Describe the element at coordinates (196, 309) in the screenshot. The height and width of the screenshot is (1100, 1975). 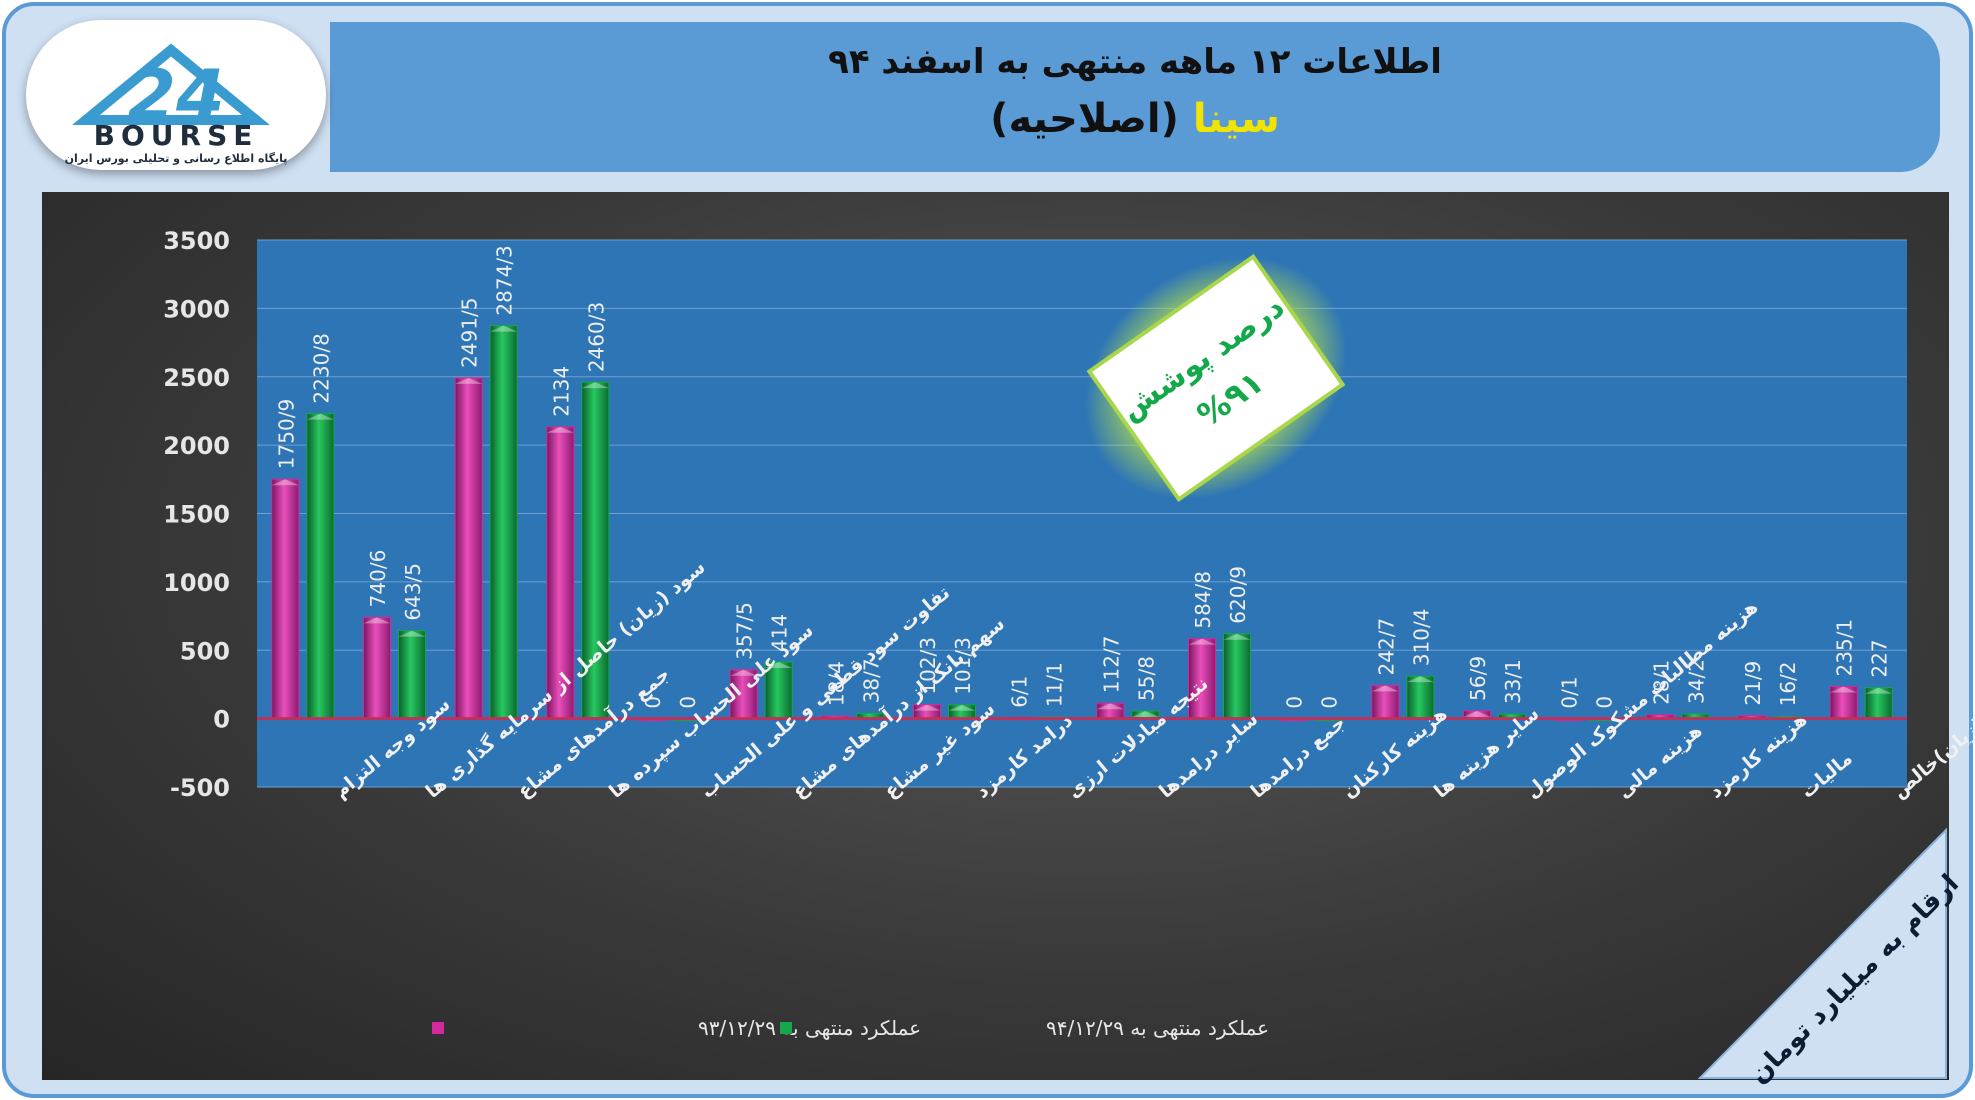
I see `y-tick-label: 3000` at that location.